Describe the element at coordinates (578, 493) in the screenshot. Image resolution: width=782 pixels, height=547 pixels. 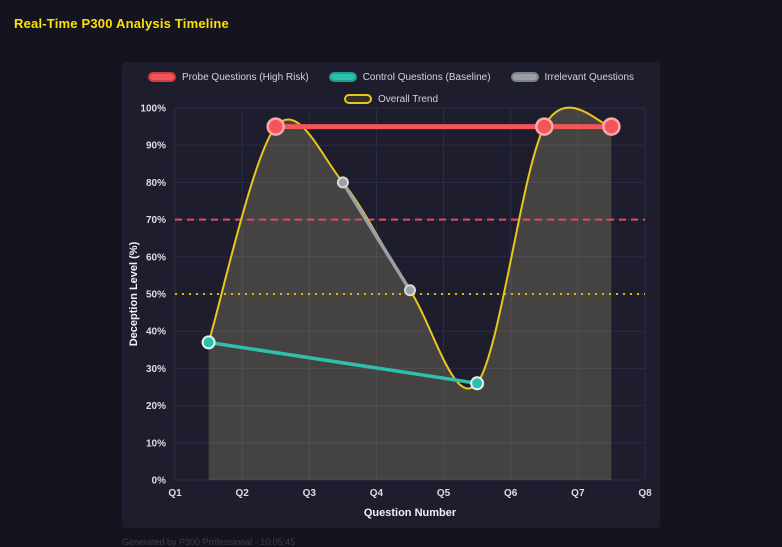
I see `x-tick-label: Q7` at that location.